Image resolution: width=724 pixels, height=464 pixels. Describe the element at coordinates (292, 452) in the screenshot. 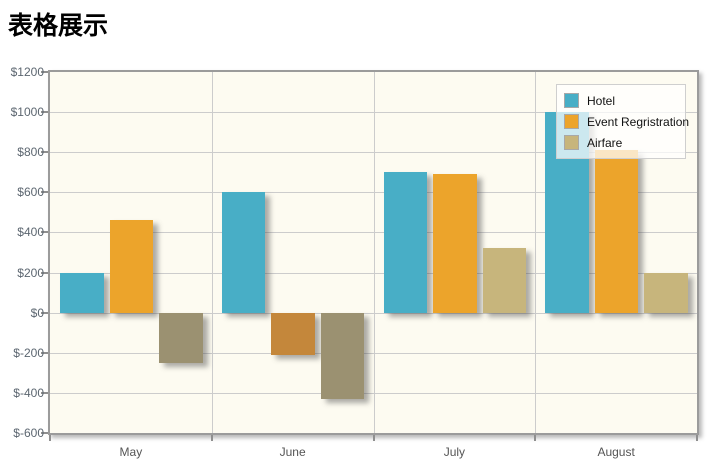

I see `x-tick-label: June` at that location.